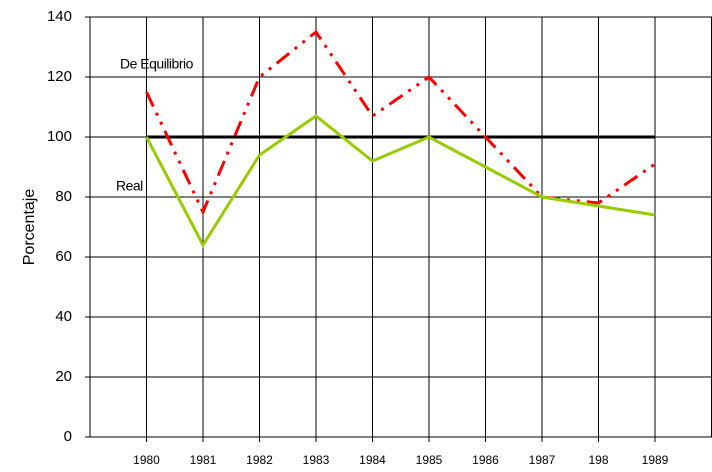 This screenshot has width=712, height=472. What do you see at coordinates (485, 460) in the screenshot?
I see `x-tick-label: 1986` at bounding box center [485, 460].